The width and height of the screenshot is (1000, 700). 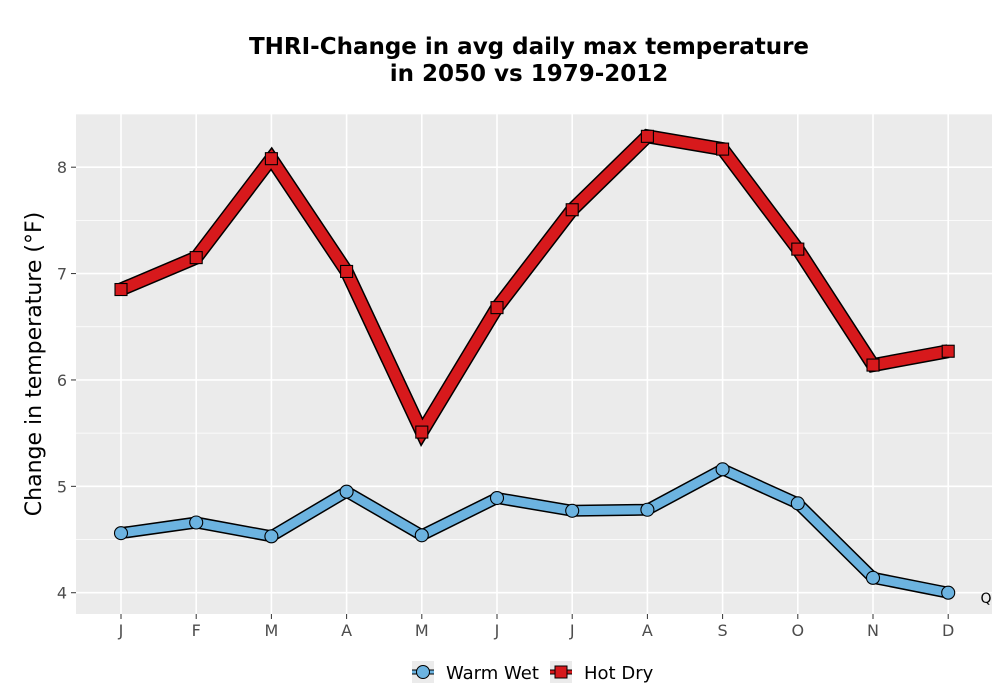 What do you see at coordinates (62, 380) in the screenshot?
I see `y-tick-label: 6` at bounding box center [62, 380].